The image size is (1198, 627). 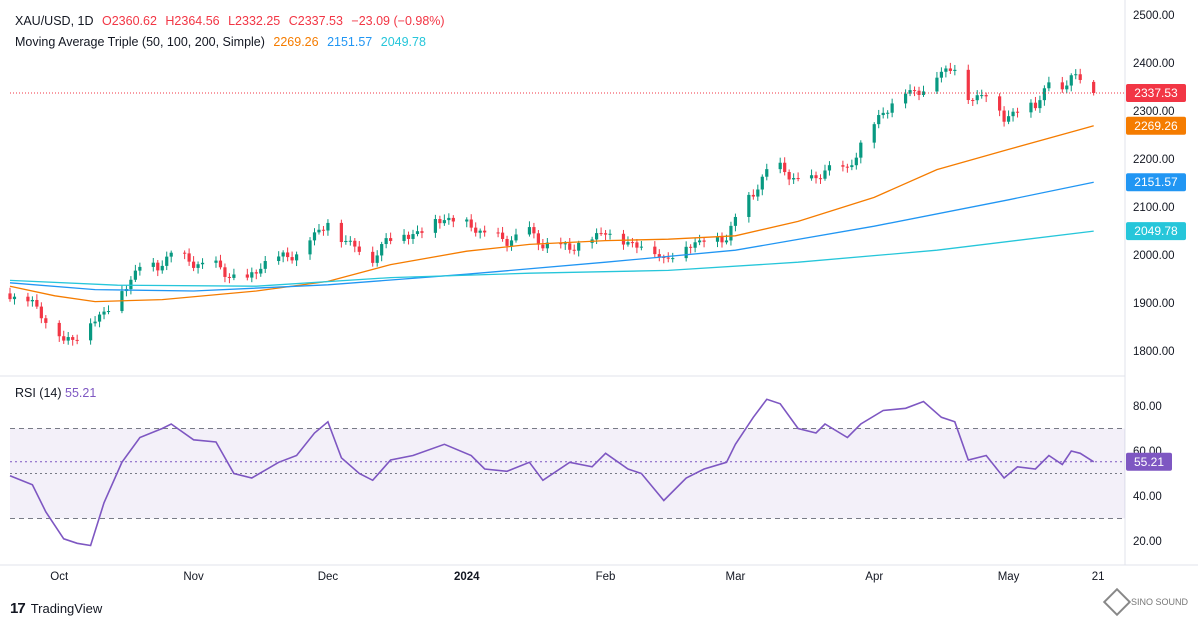 I want to click on price-axis-tick-label: 2000.00, so click(x=1154, y=256).